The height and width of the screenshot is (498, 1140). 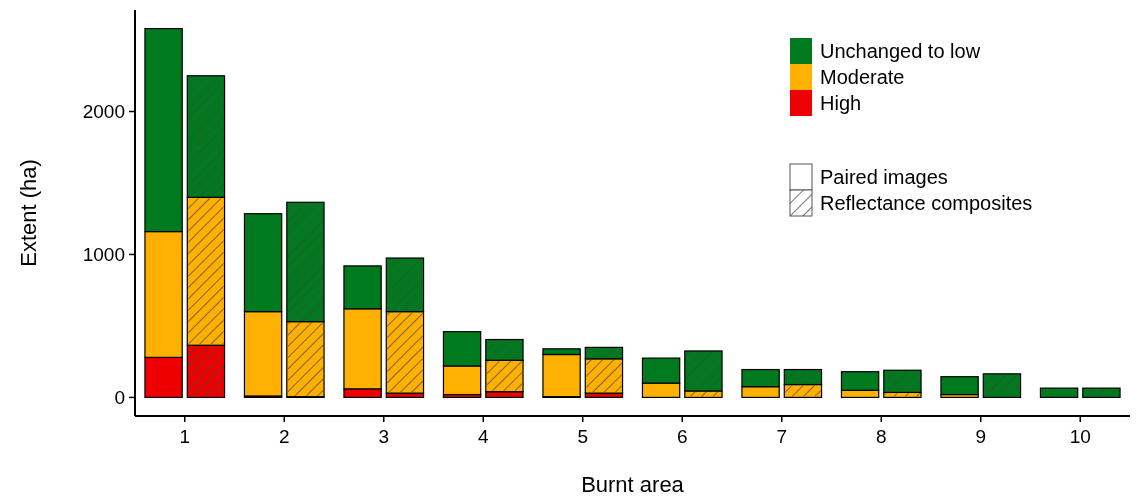 What do you see at coordinates (119, 398) in the screenshot?
I see `y-tick-label: 0` at bounding box center [119, 398].